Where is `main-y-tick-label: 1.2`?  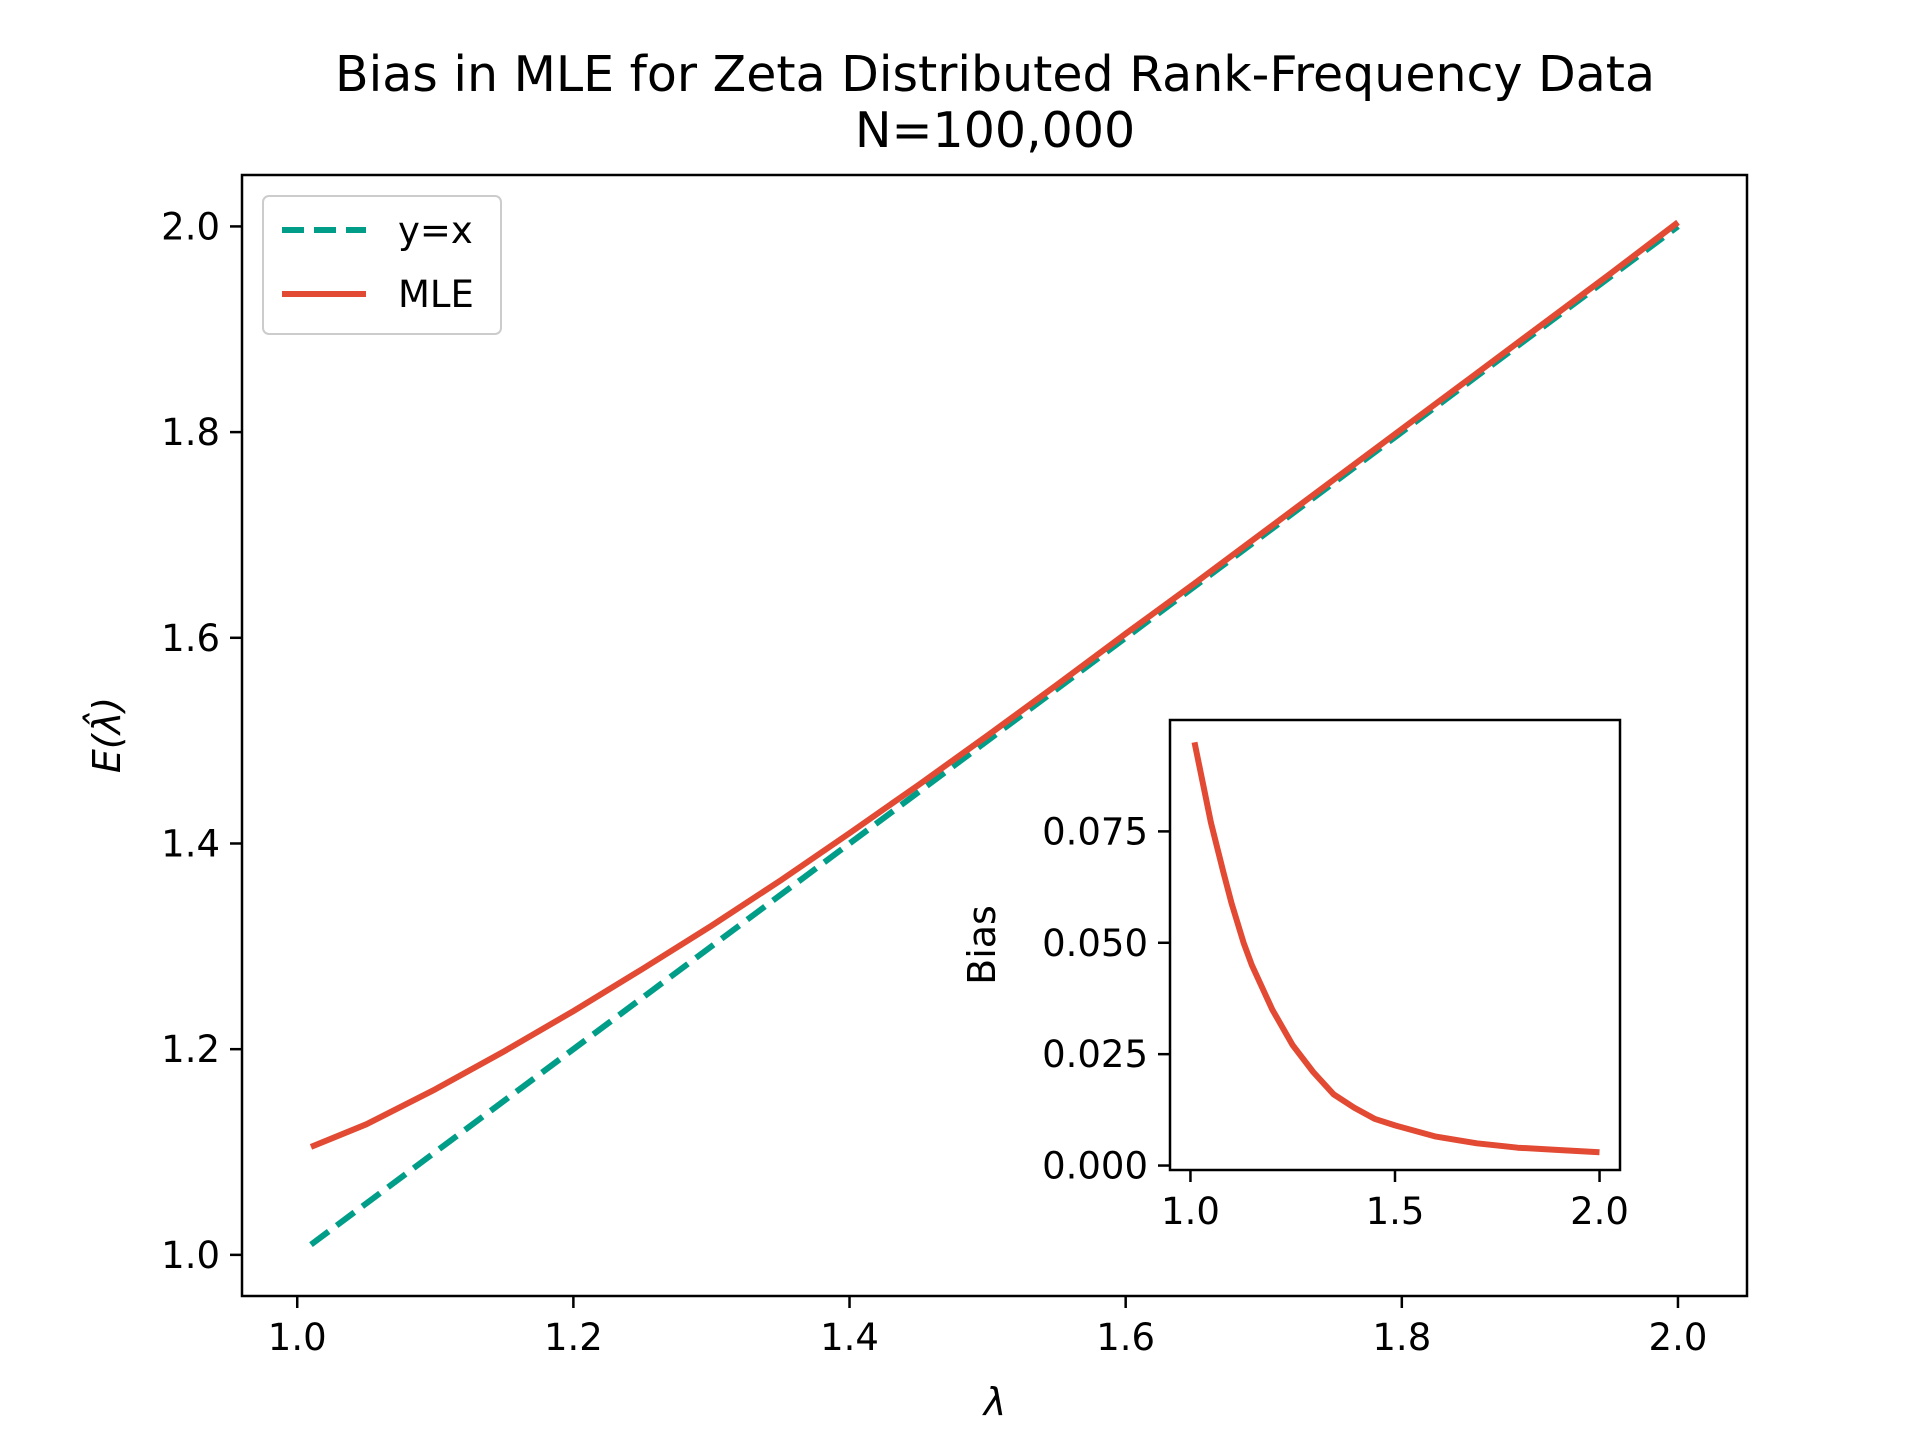
main-y-tick-label: 1.2 is located at coordinates (190, 1049).